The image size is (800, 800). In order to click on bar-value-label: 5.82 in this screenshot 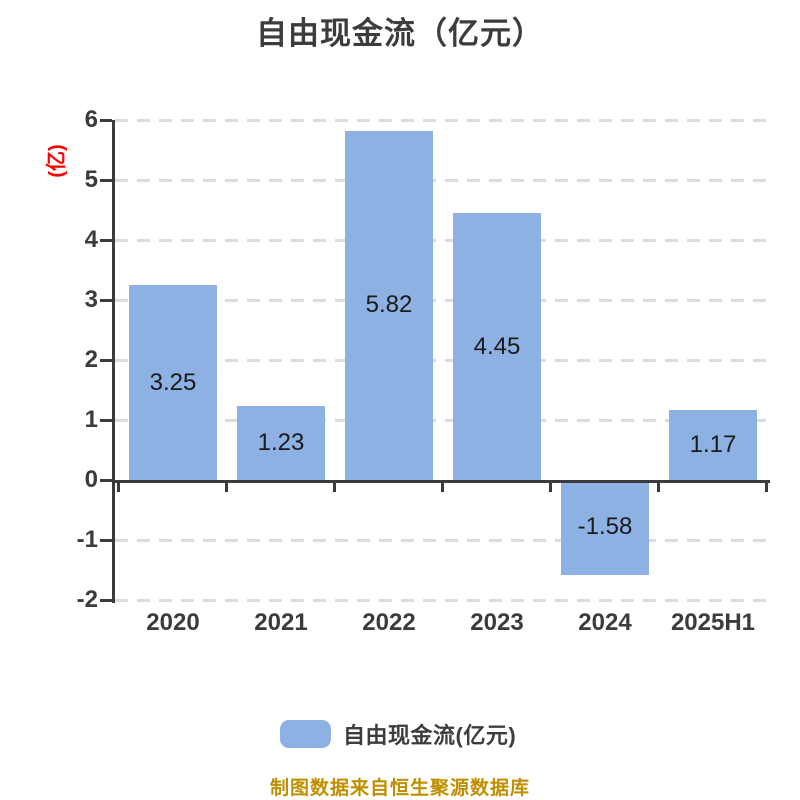, I will do `click(389, 305)`.